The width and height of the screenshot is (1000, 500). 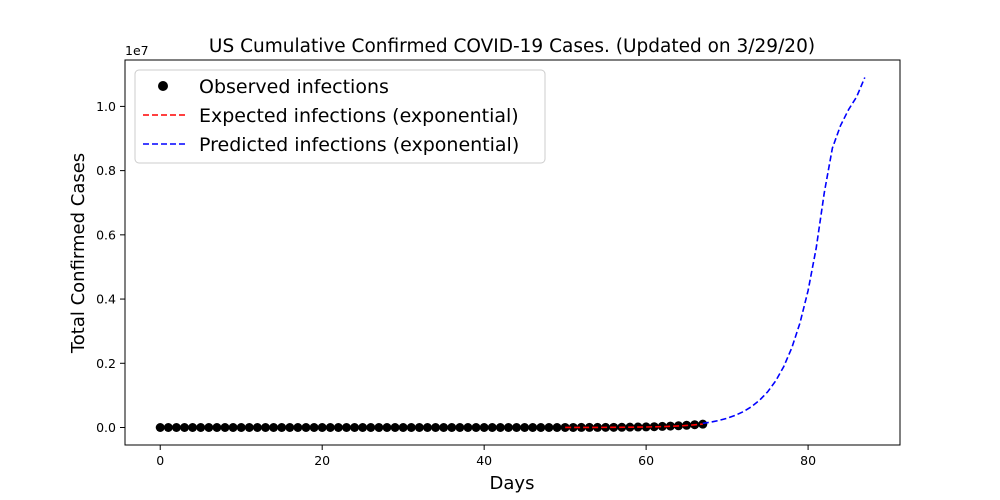 What do you see at coordinates (512, 483) in the screenshot?
I see `x-axis-label: Days` at bounding box center [512, 483].